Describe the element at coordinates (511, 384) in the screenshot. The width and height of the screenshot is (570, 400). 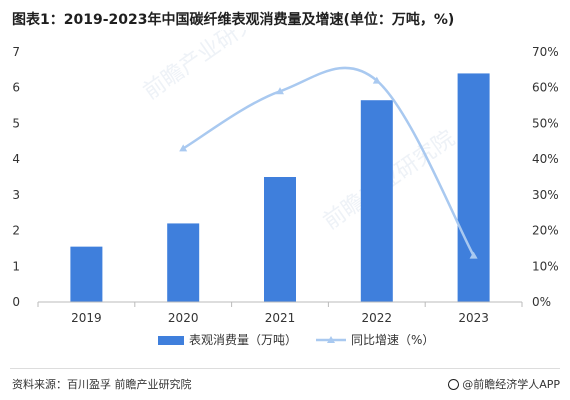
I see `brand-label: @前瞻经济学人APP` at that location.